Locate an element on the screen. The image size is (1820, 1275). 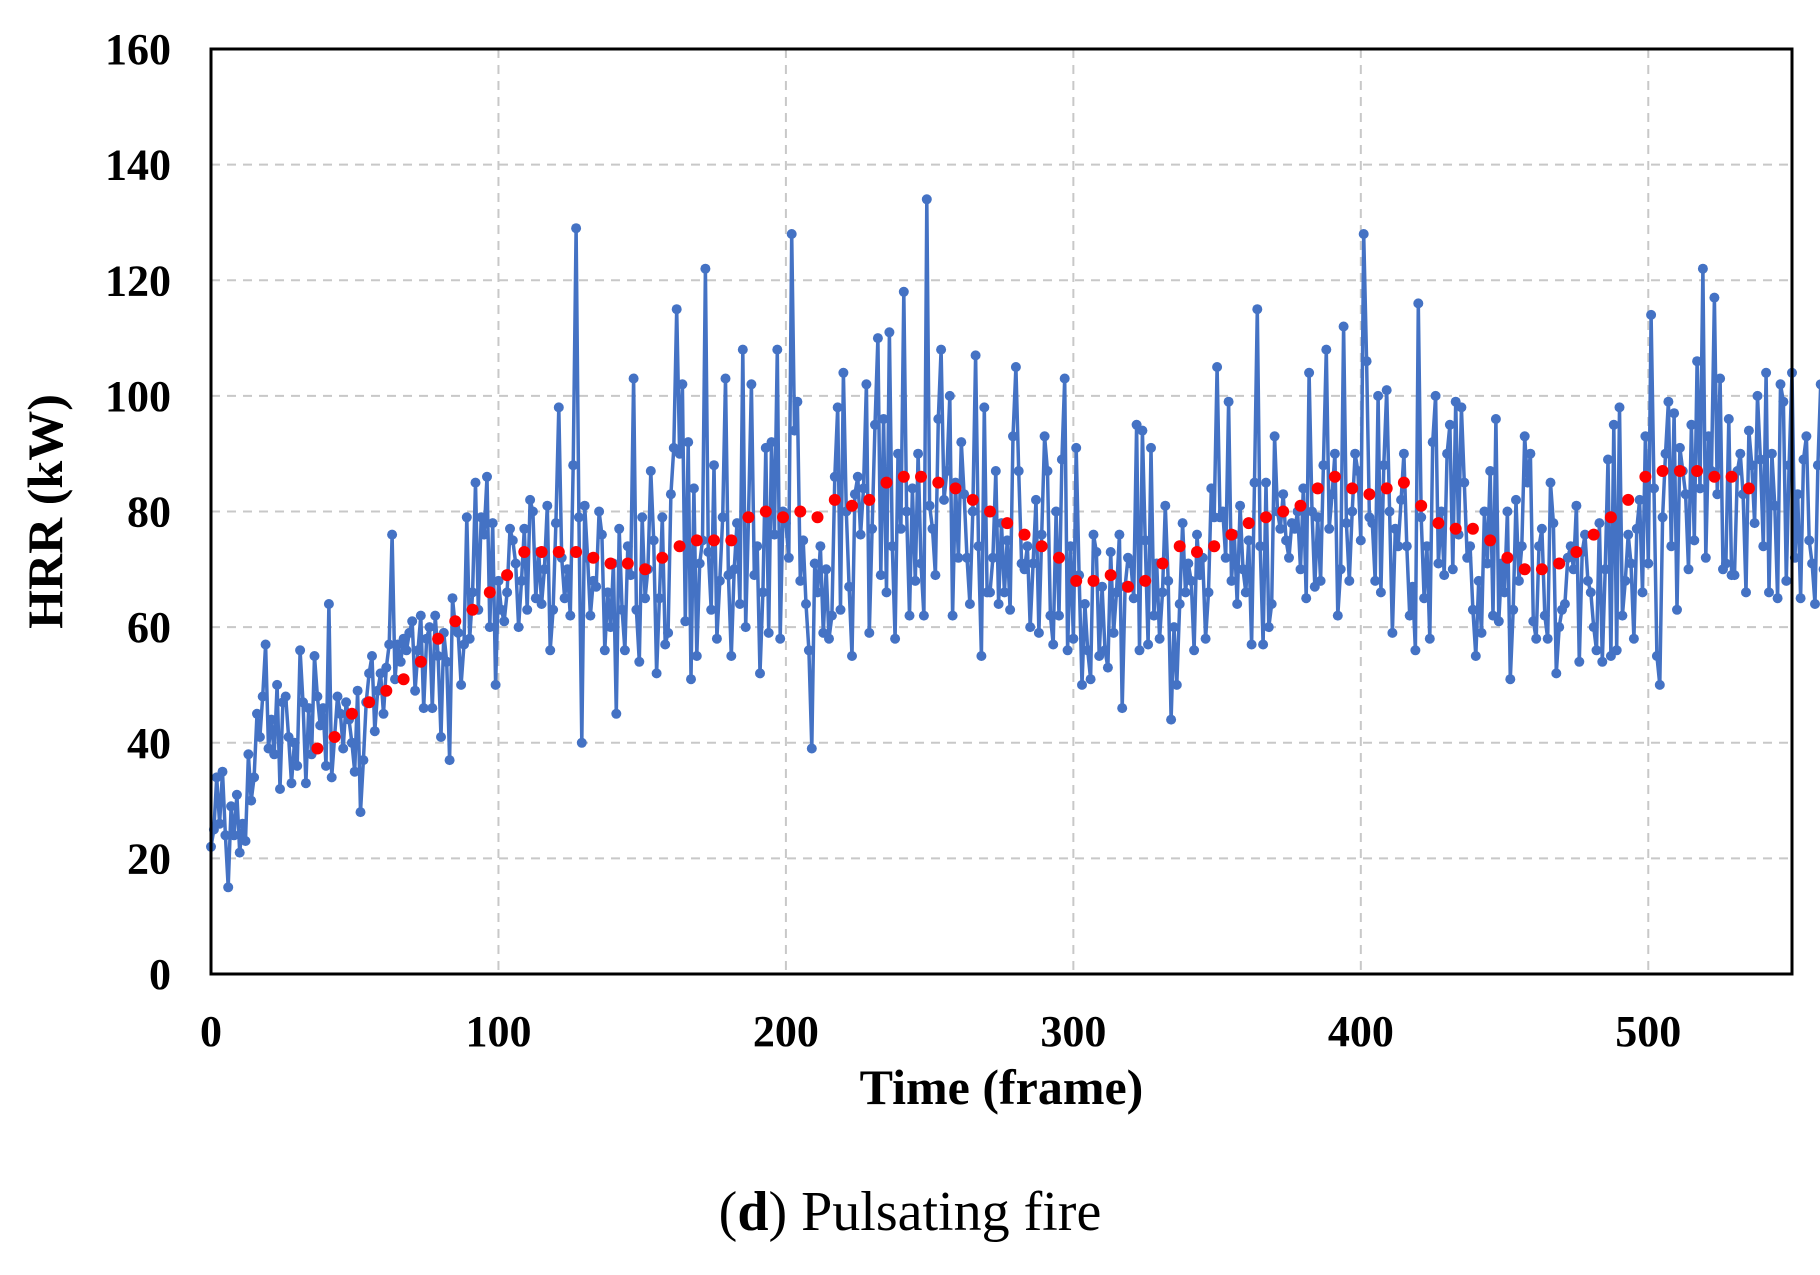
y-axis-ticks: 0 20 40 60 80 100 120 140 160 is located at coordinates (138, 512).